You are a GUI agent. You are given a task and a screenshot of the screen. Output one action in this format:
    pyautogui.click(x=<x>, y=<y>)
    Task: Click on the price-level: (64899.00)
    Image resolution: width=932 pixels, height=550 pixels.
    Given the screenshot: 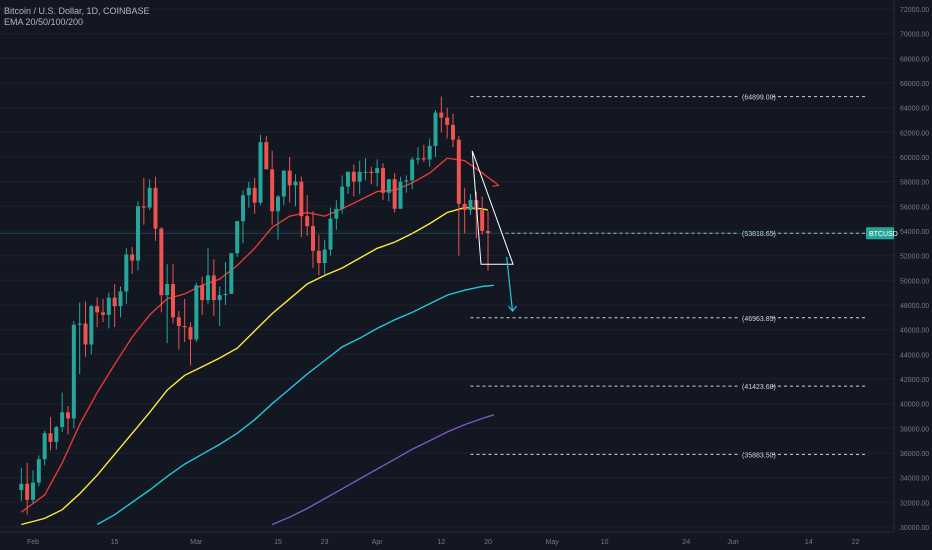 What is the action you would take?
    pyautogui.click(x=668, y=98)
    